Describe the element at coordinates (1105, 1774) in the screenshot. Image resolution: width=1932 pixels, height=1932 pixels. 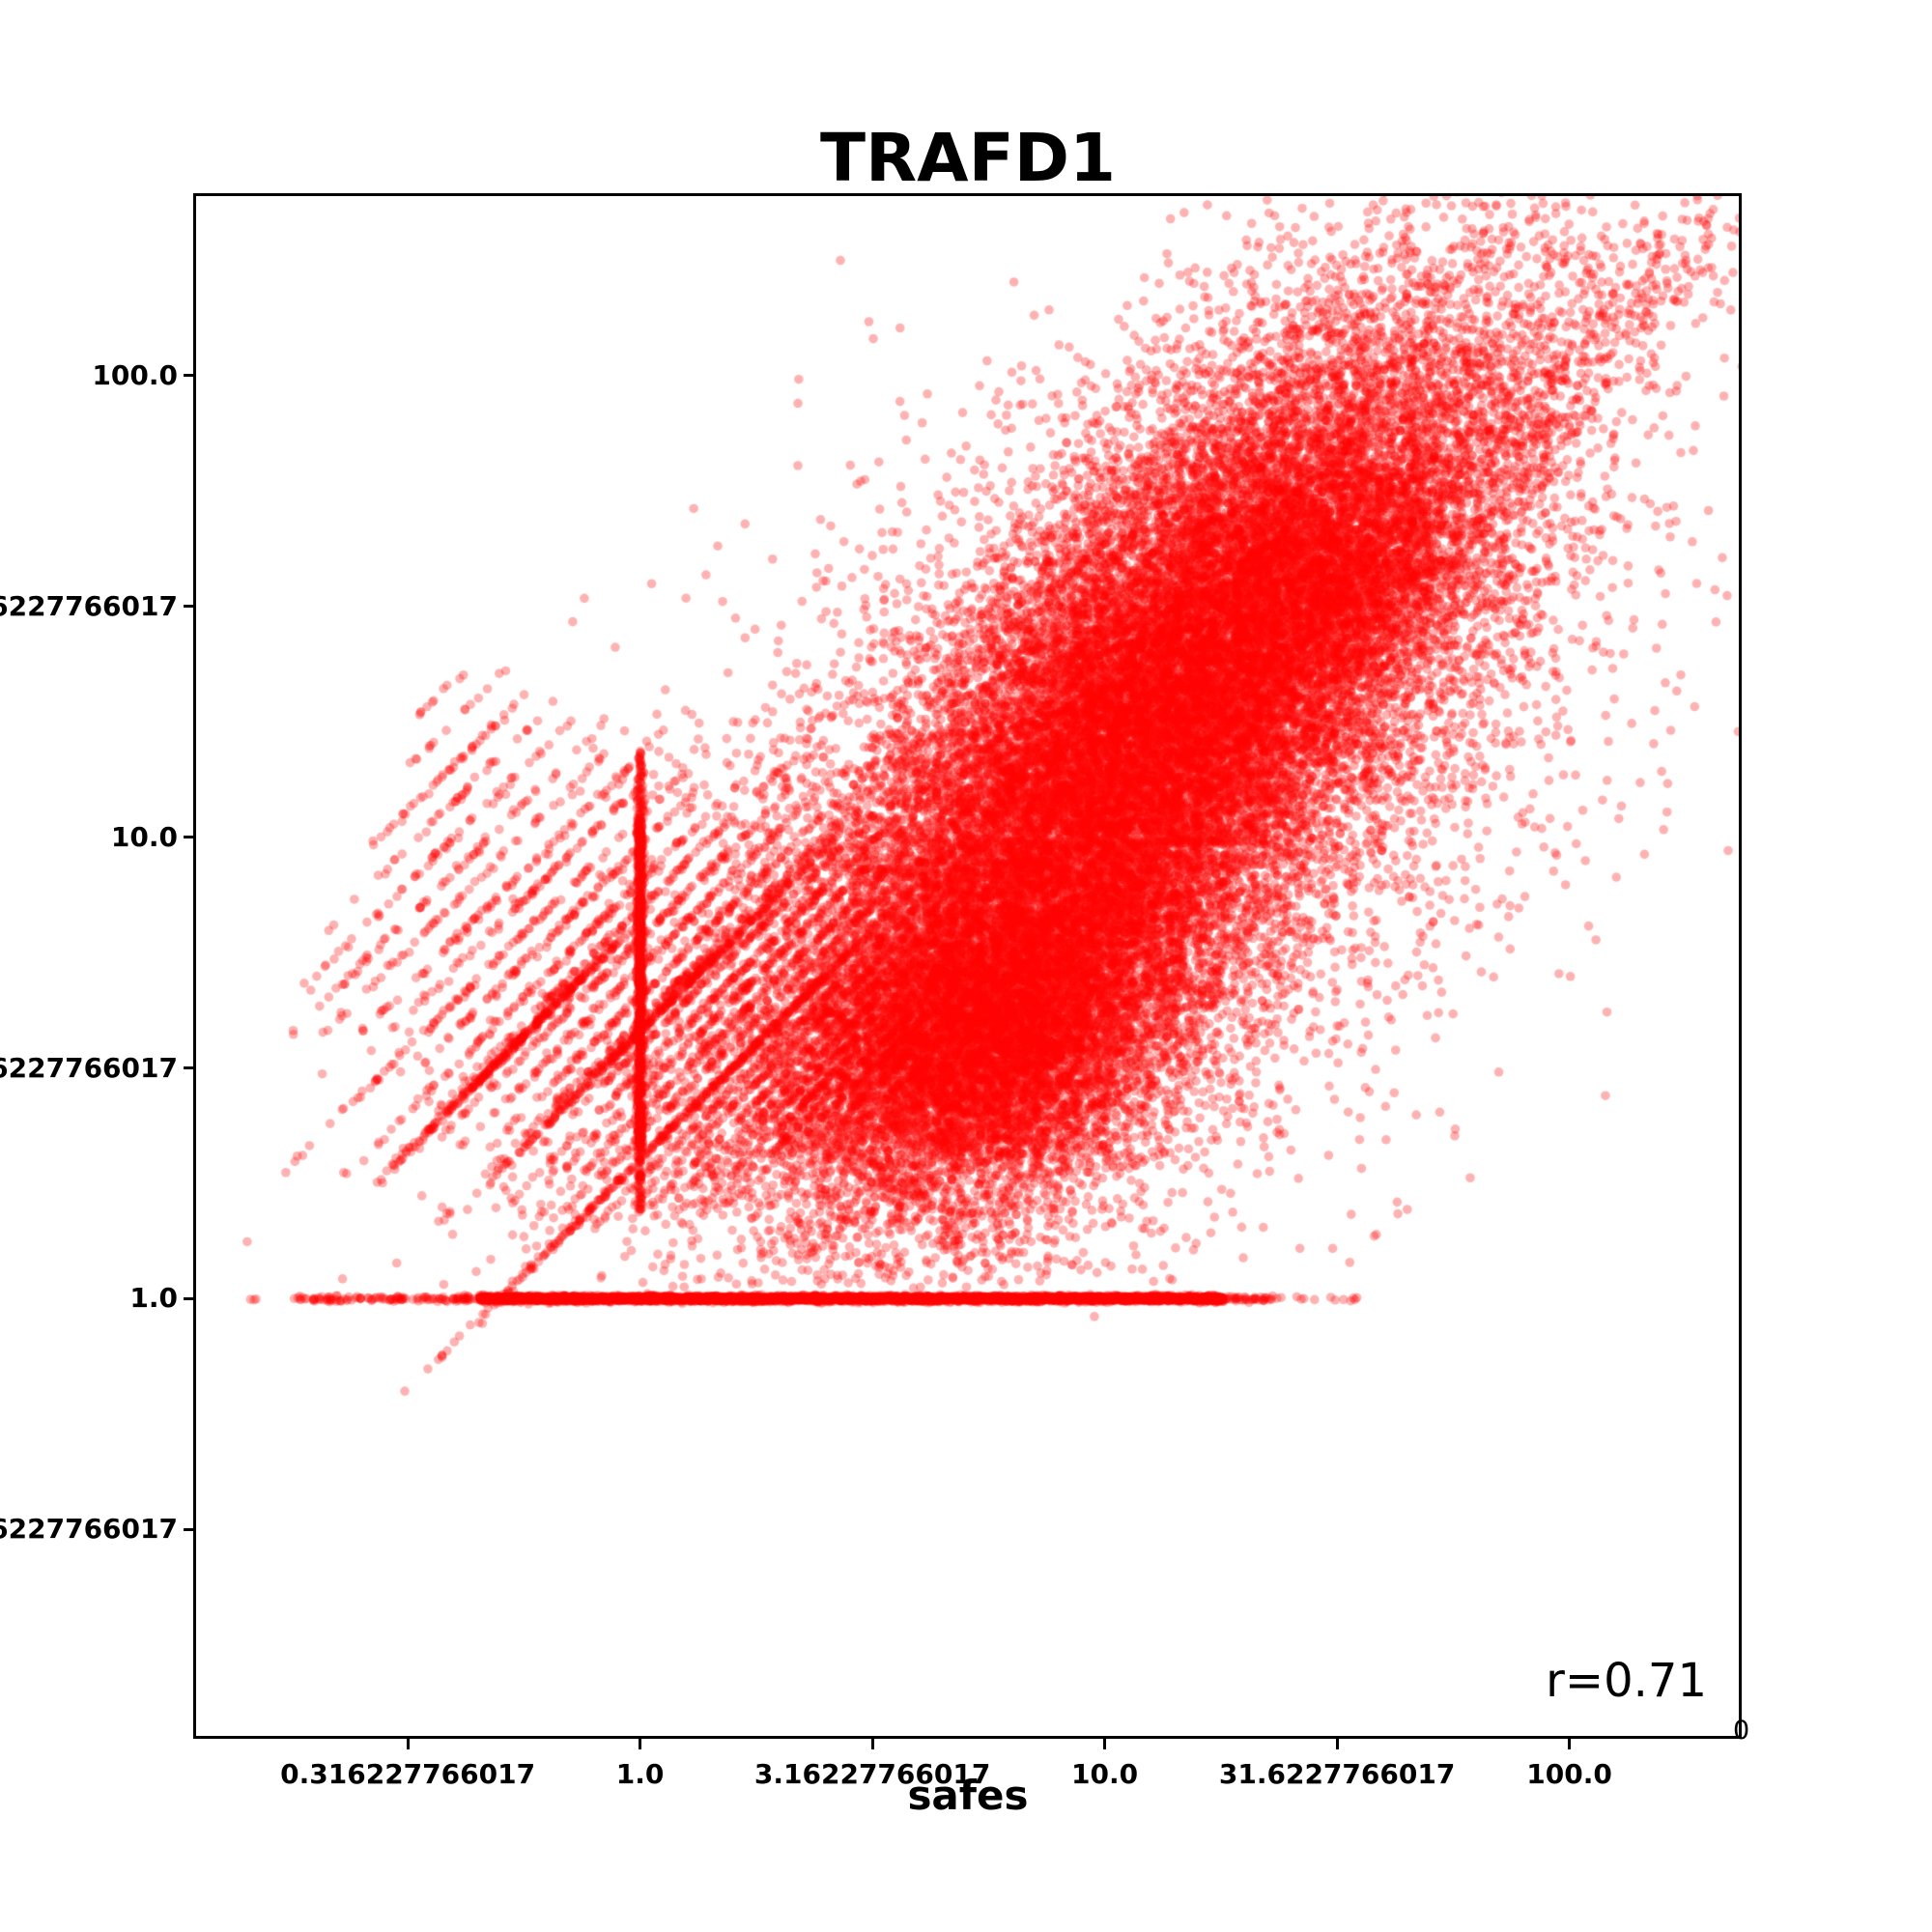
I see `x-tick-label: 10.0` at that location.